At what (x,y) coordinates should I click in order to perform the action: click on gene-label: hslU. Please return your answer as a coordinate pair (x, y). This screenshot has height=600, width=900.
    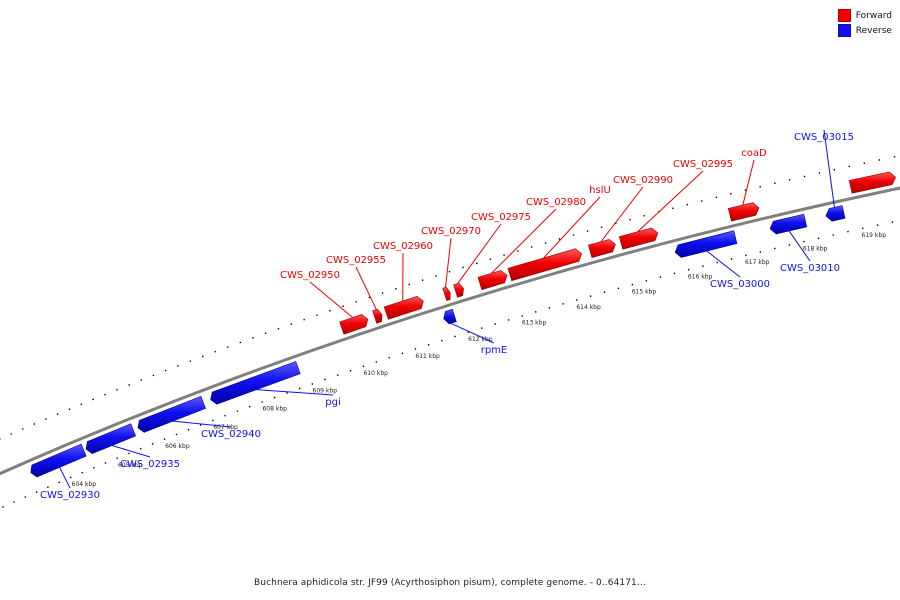
    Looking at the image, I should click on (600, 190).